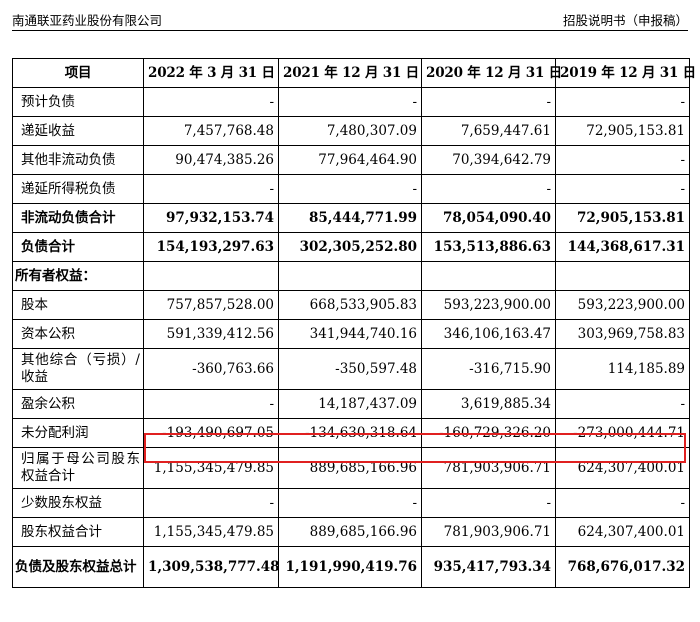  Describe the element at coordinates (78, 131) in the screenshot. I see `row-label: 递延收益` at that location.